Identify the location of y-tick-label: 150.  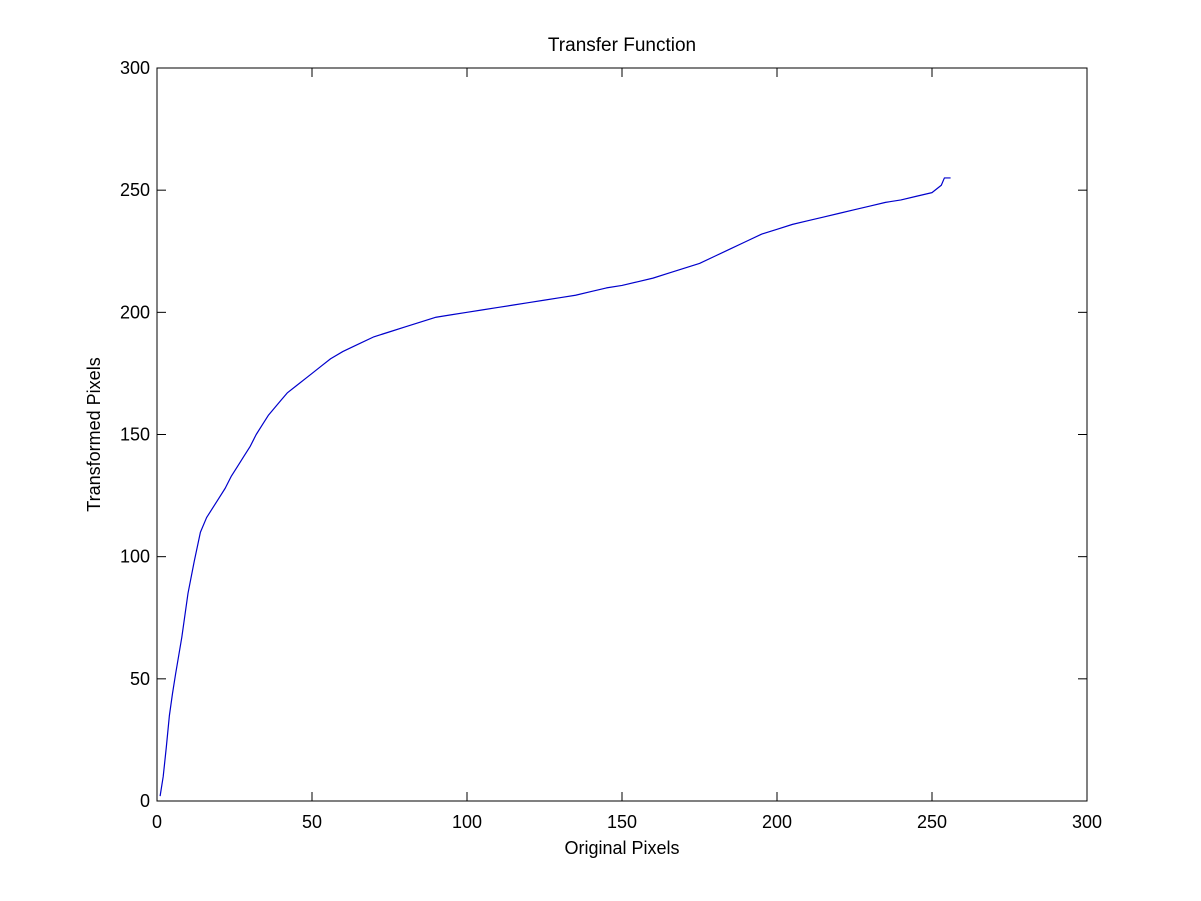
(135, 435).